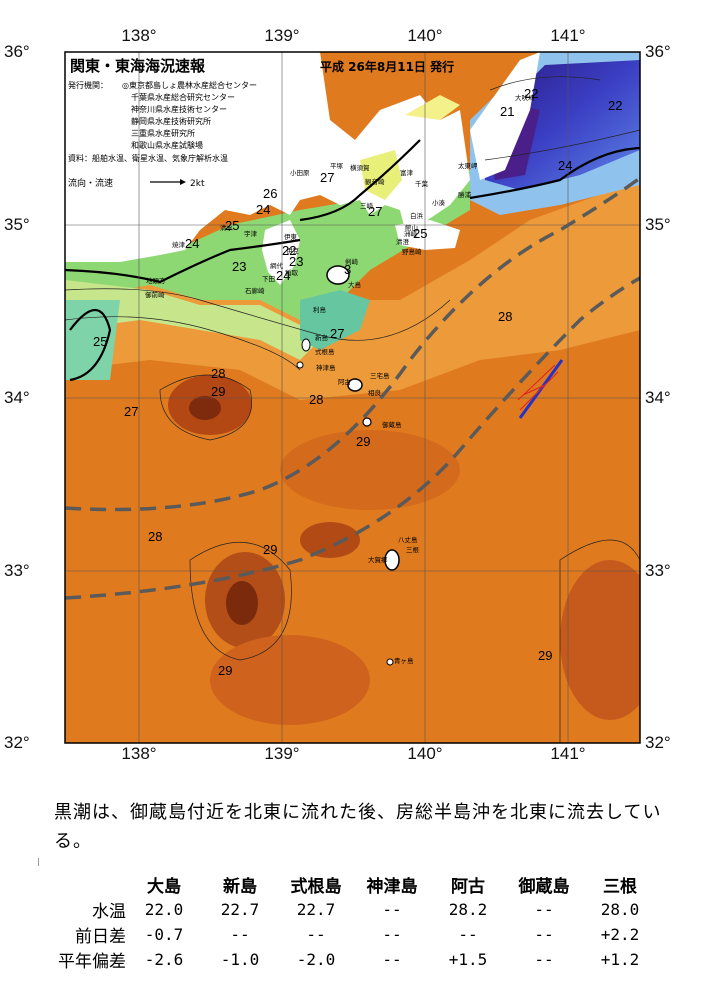  I want to click on place-label: 下田, so click(268, 279).